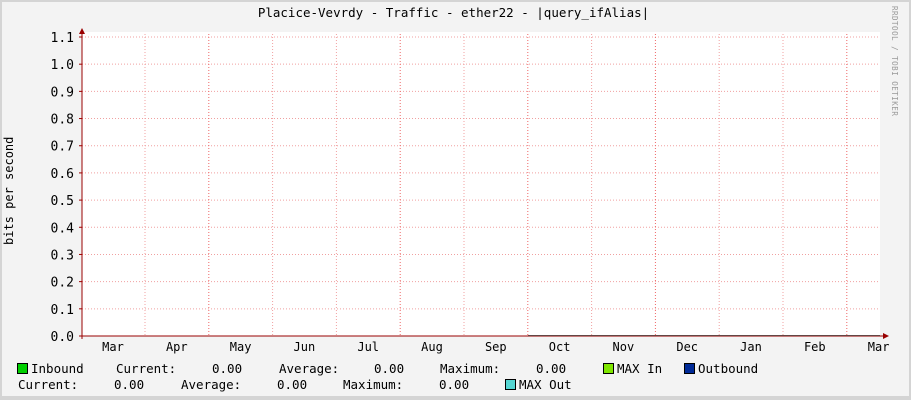  I want to click on x-tick-label: Dec, so click(687, 347).